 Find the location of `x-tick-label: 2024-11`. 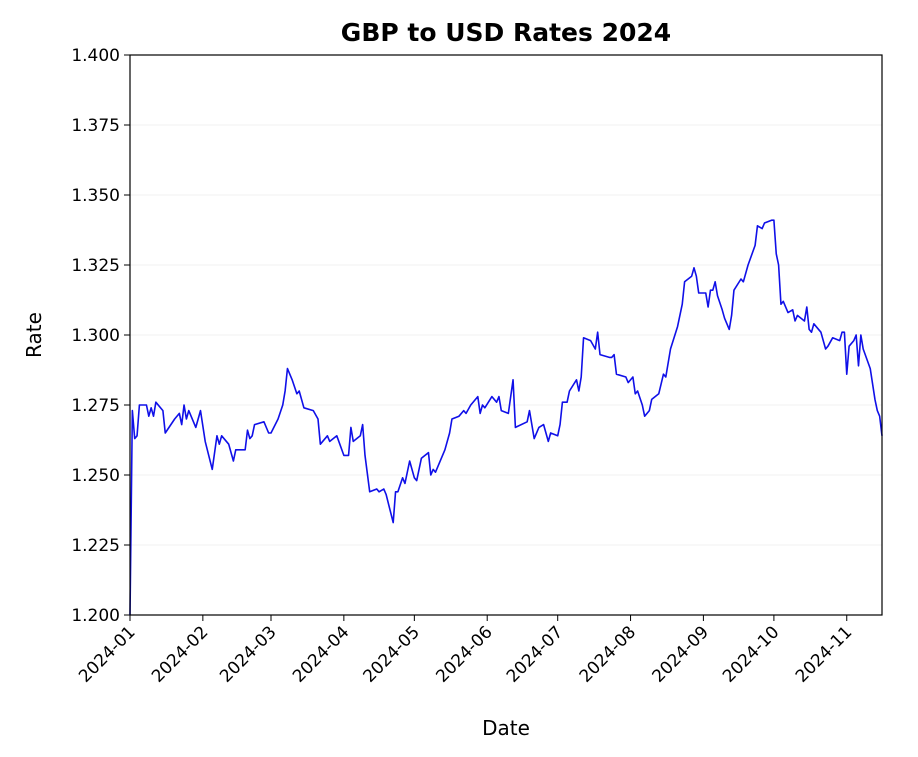

x-tick-label: 2024-11 is located at coordinates (824, 654).